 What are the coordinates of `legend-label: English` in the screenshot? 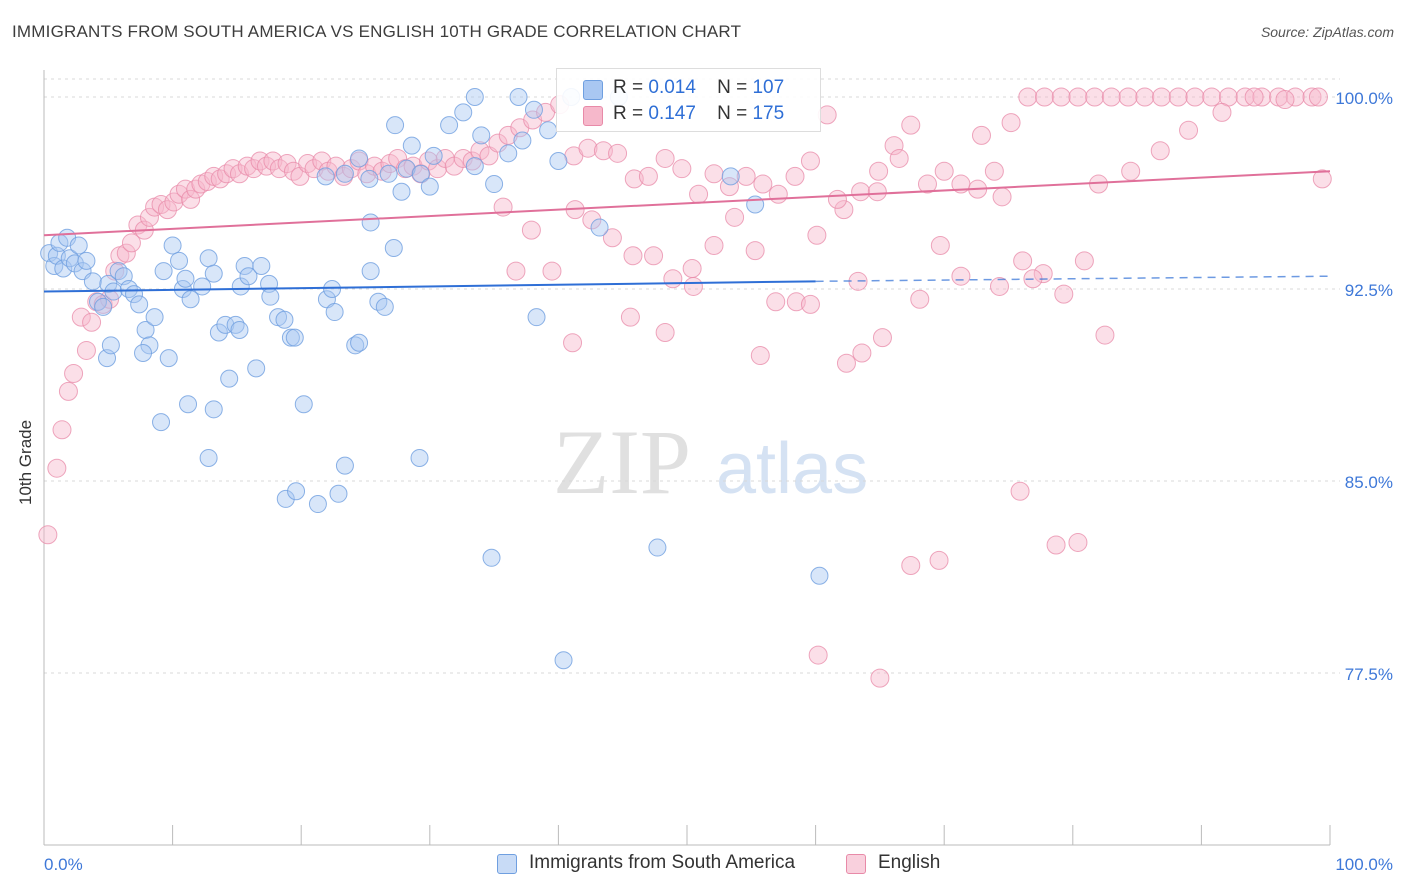 It's located at (909, 862).